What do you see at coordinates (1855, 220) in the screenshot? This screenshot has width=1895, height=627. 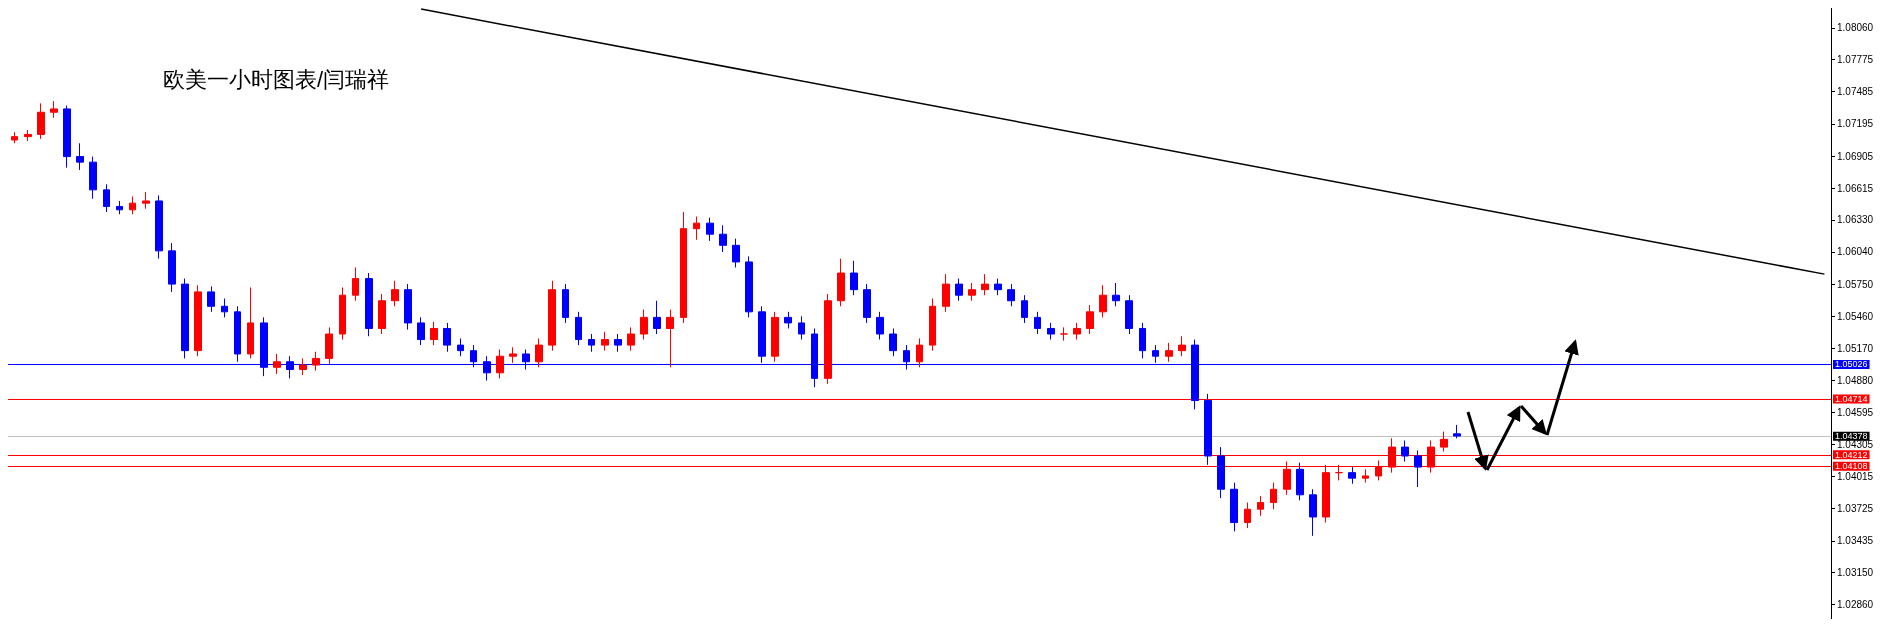 I see `y-tick-label: 1.06330` at bounding box center [1855, 220].